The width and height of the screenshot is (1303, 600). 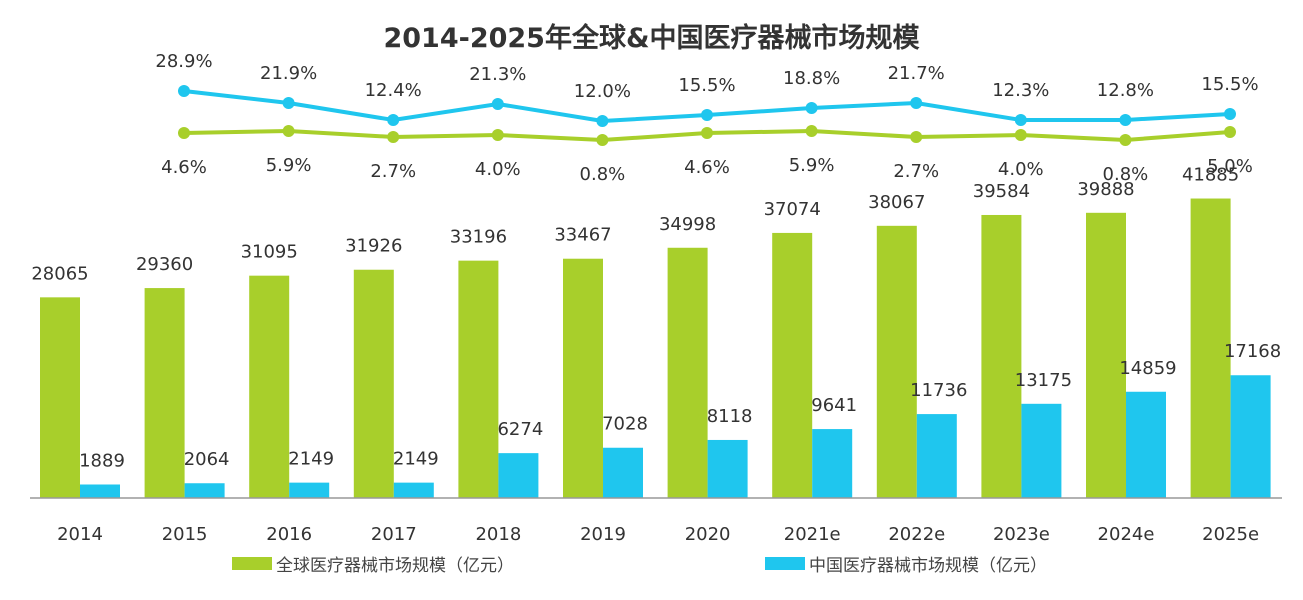 I want to click on label-china-2014: 1889, so click(x=102, y=460).